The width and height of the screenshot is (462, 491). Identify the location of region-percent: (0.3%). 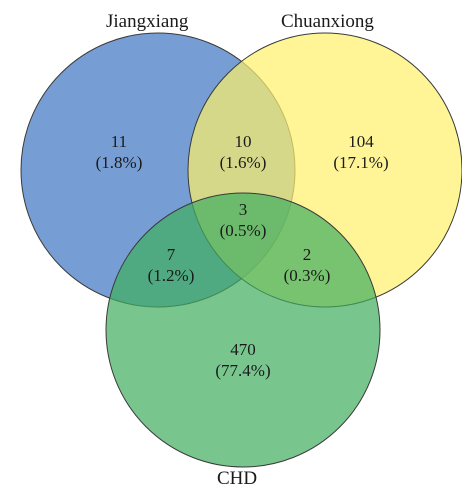
(307, 275).